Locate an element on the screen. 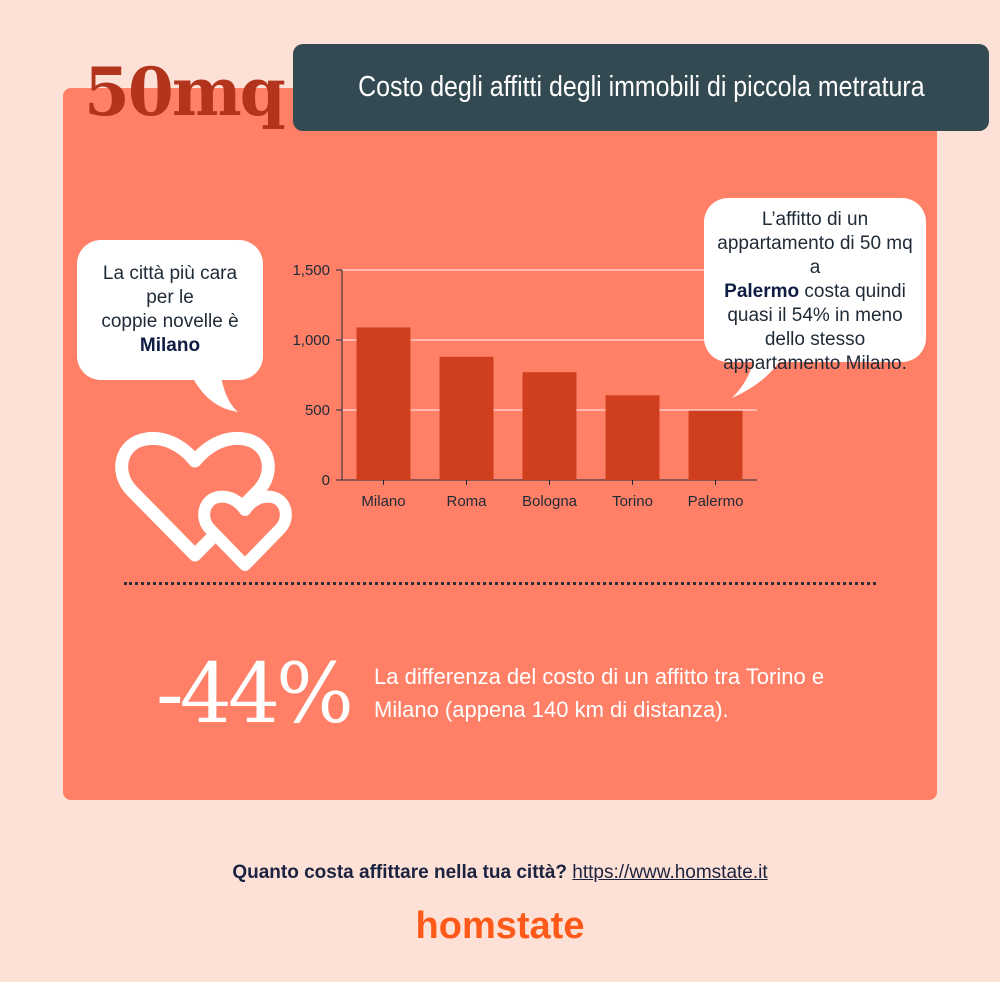 Image resolution: width=1000 pixels, height=982 pixels. x-tick-label: Milano is located at coordinates (383, 501).